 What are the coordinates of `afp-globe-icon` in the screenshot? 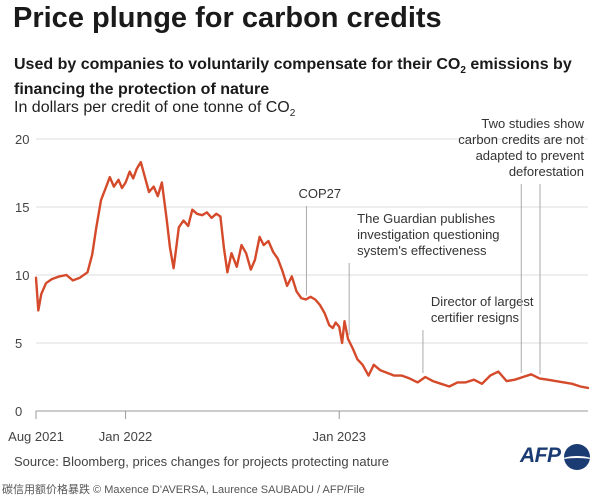 It's located at (577, 457).